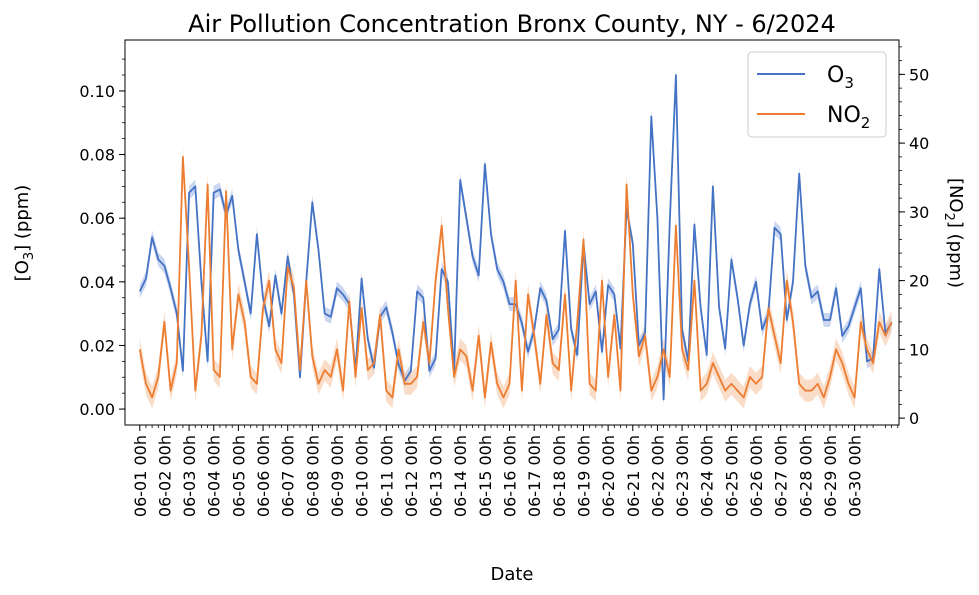 The height and width of the screenshot is (595, 979). I want to click on right-y-tick-label: 40, so click(919, 143).